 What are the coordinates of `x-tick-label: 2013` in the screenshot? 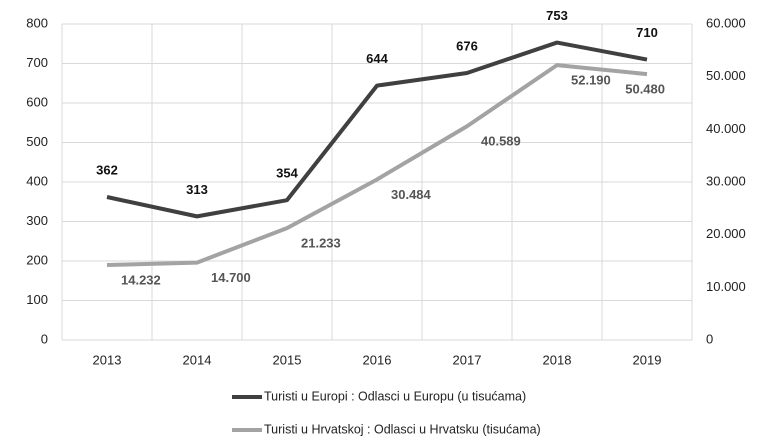 It's located at (107, 359).